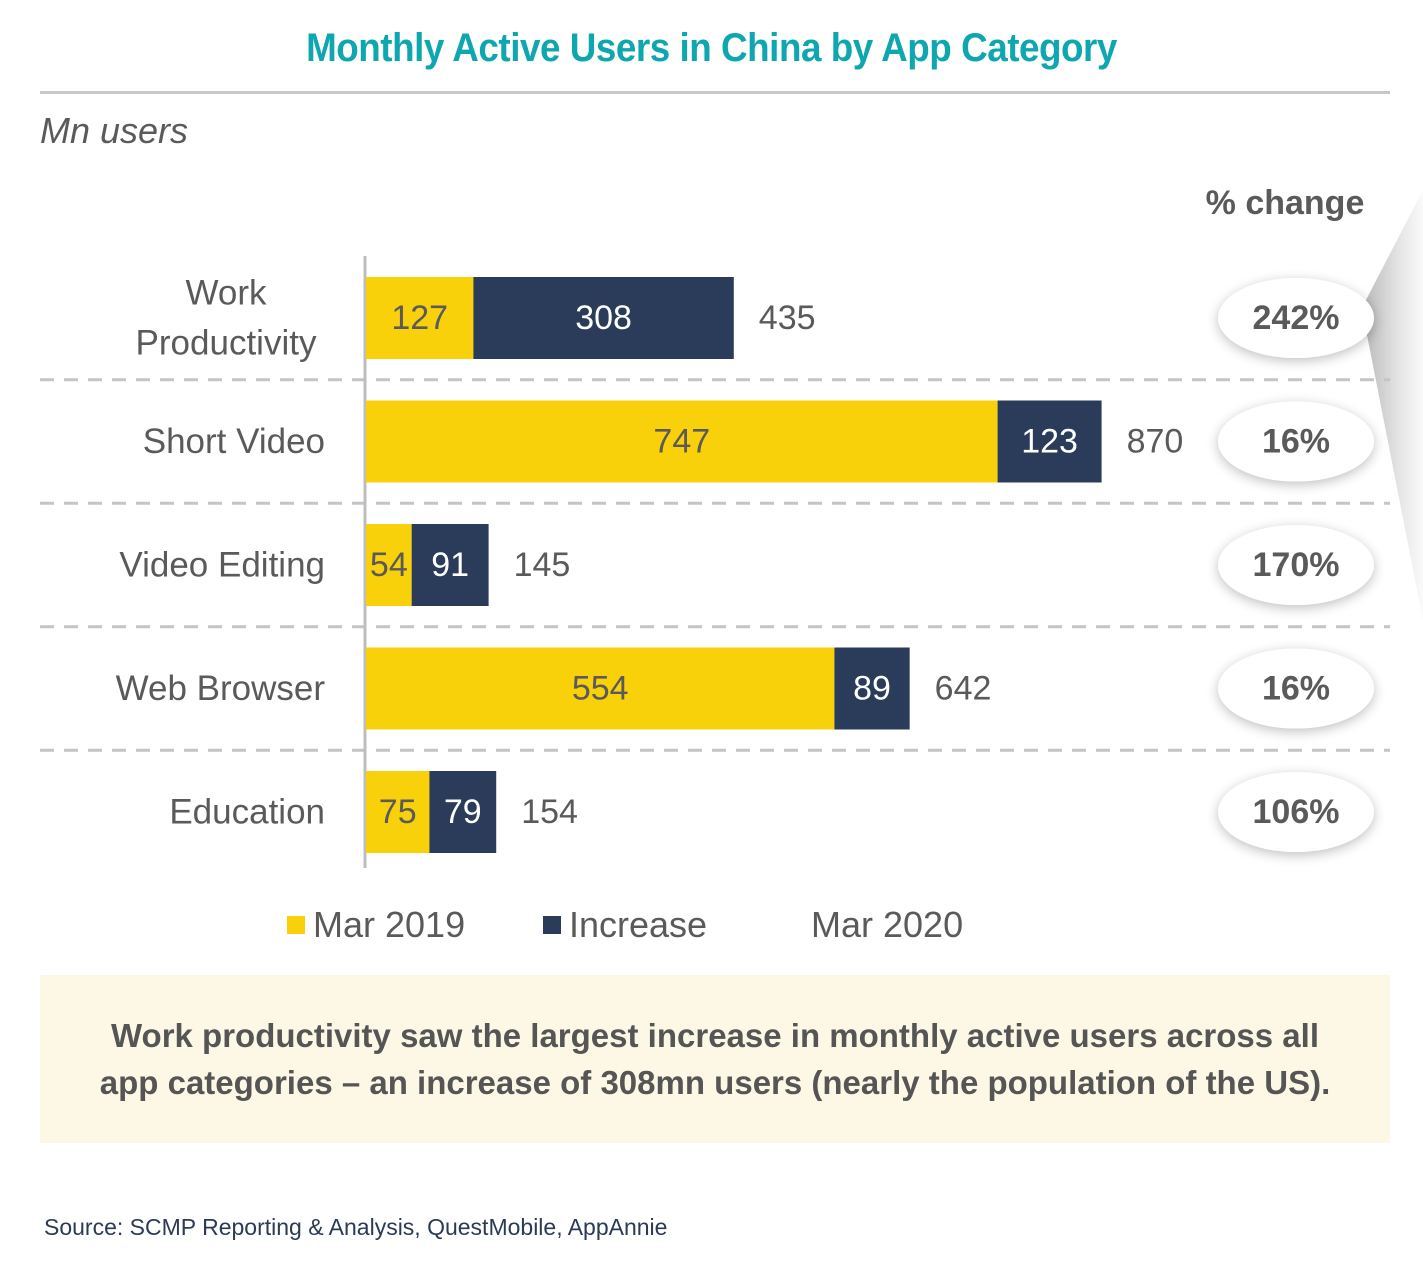 Image resolution: width=1423 pixels, height=1272 pixels. I want to click on bar-label-increase: 79, so click(463, 812).